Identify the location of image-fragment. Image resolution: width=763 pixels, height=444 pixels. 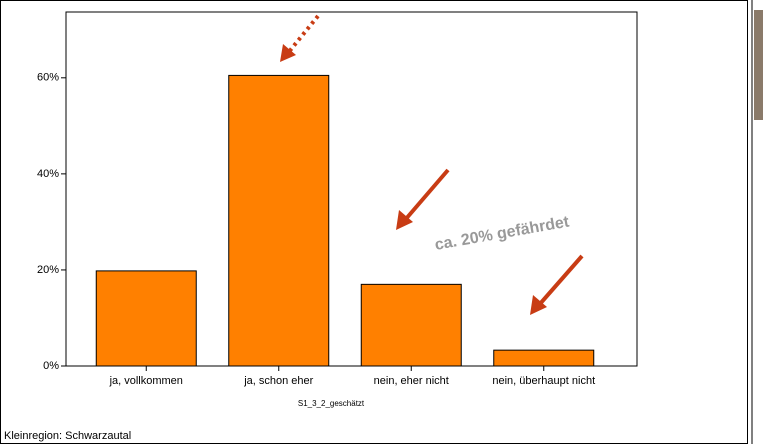
(758, 65).